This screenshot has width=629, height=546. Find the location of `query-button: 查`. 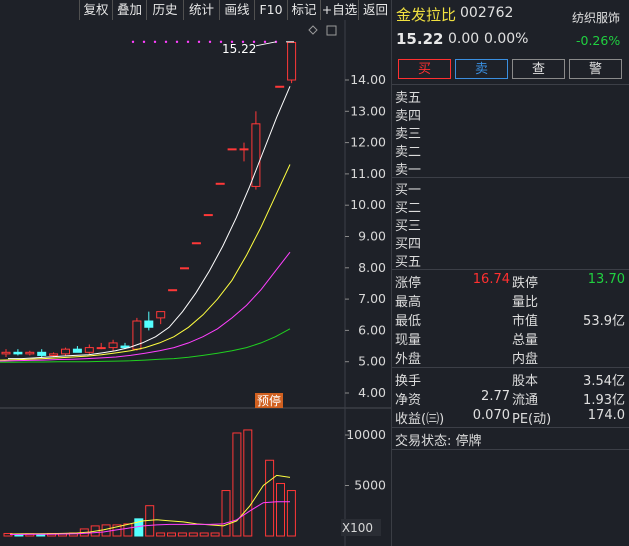

query-button: 查 is located at coordinates (538, 69).